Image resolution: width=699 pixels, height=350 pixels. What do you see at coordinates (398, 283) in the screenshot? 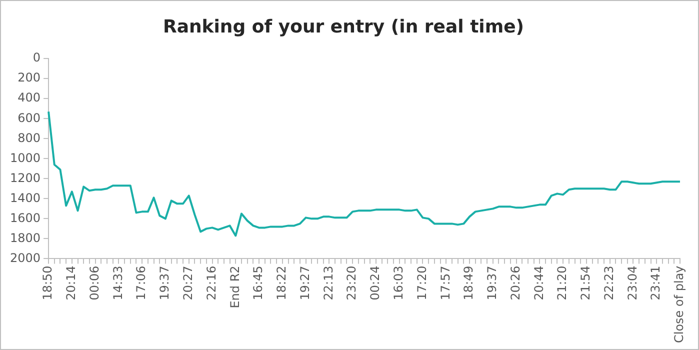
I see `x-tick-label: 16:03` at bounding box center [398, 283].